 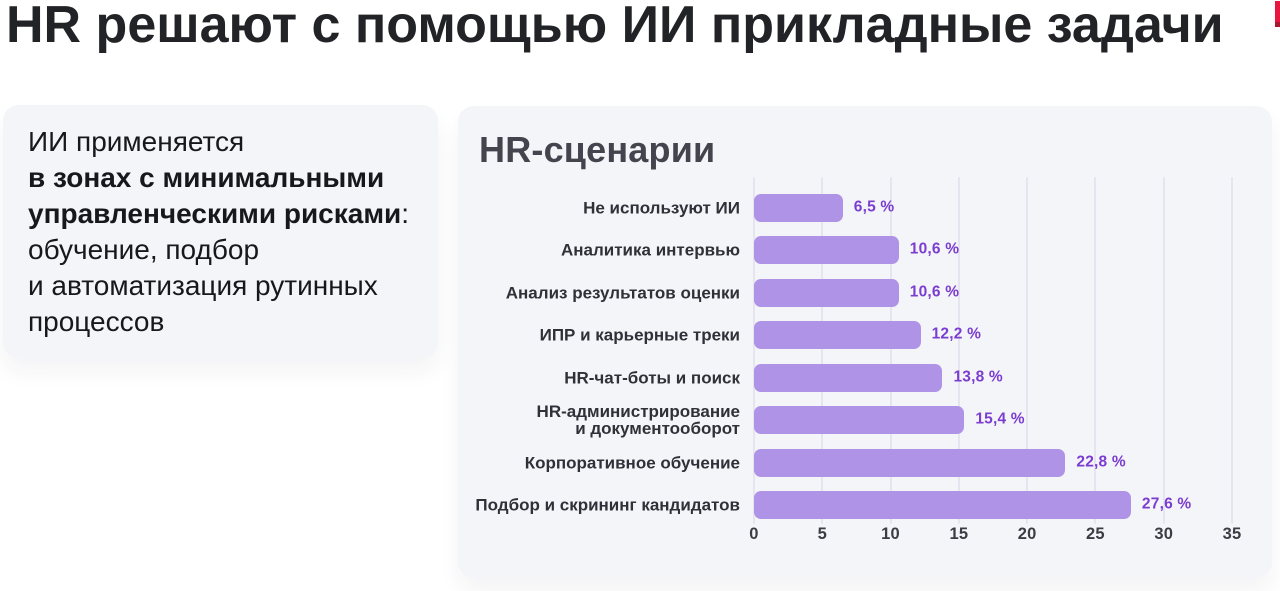 I want to click on info-card-line-span: обучение, подбор, so click(x=144, y=249).